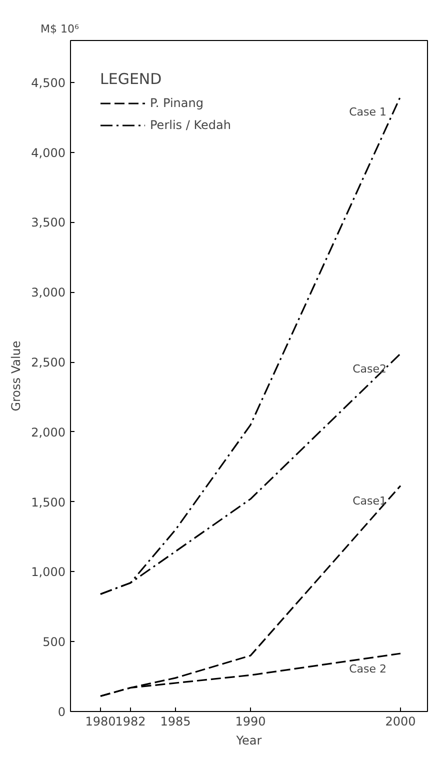 The height and width of the screenshot is (771, 439). Describe the element at coordinates (48, 502) in the screenshot. I see `y-tick-label: 1,500` at that location.